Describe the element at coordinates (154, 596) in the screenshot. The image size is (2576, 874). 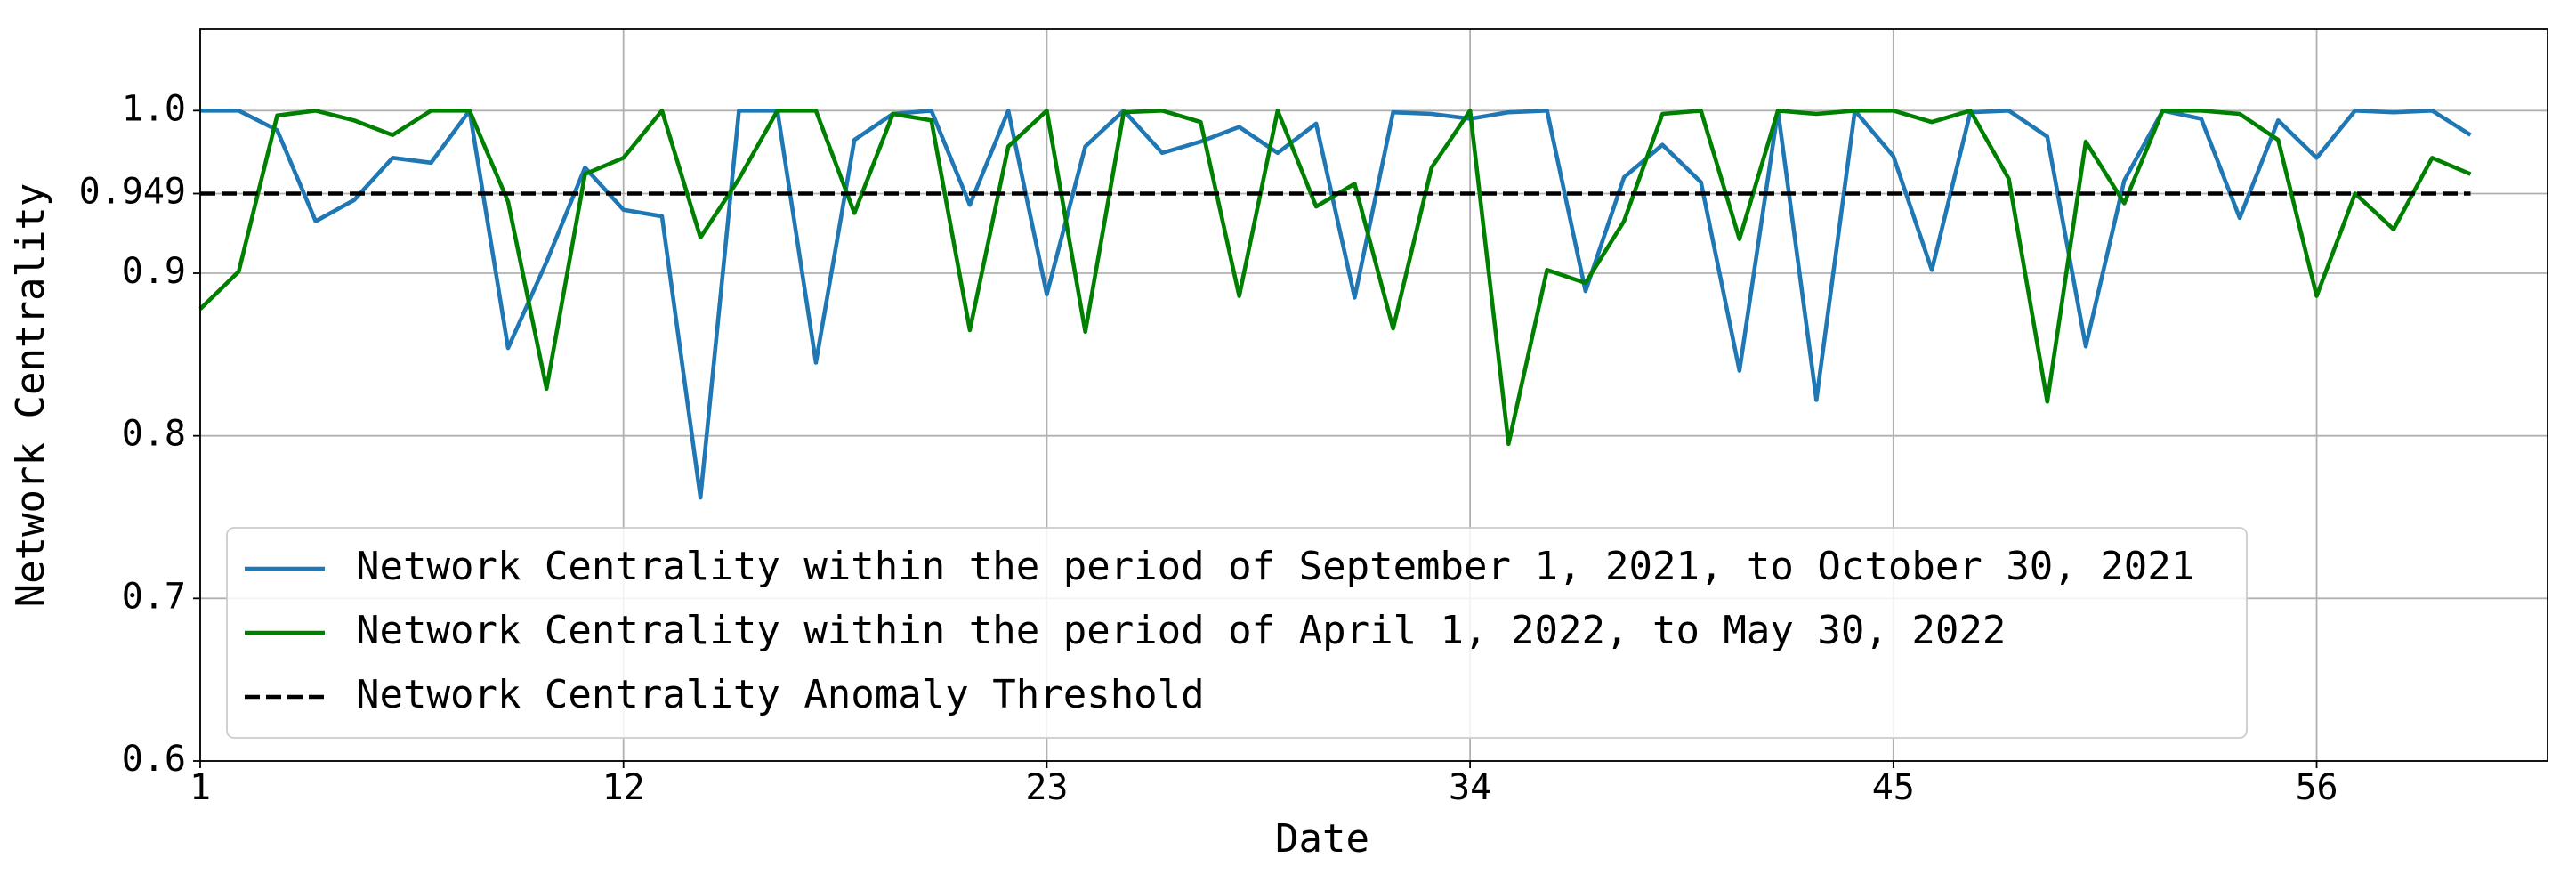
I see `y-tick-label: 0.7` at that location.